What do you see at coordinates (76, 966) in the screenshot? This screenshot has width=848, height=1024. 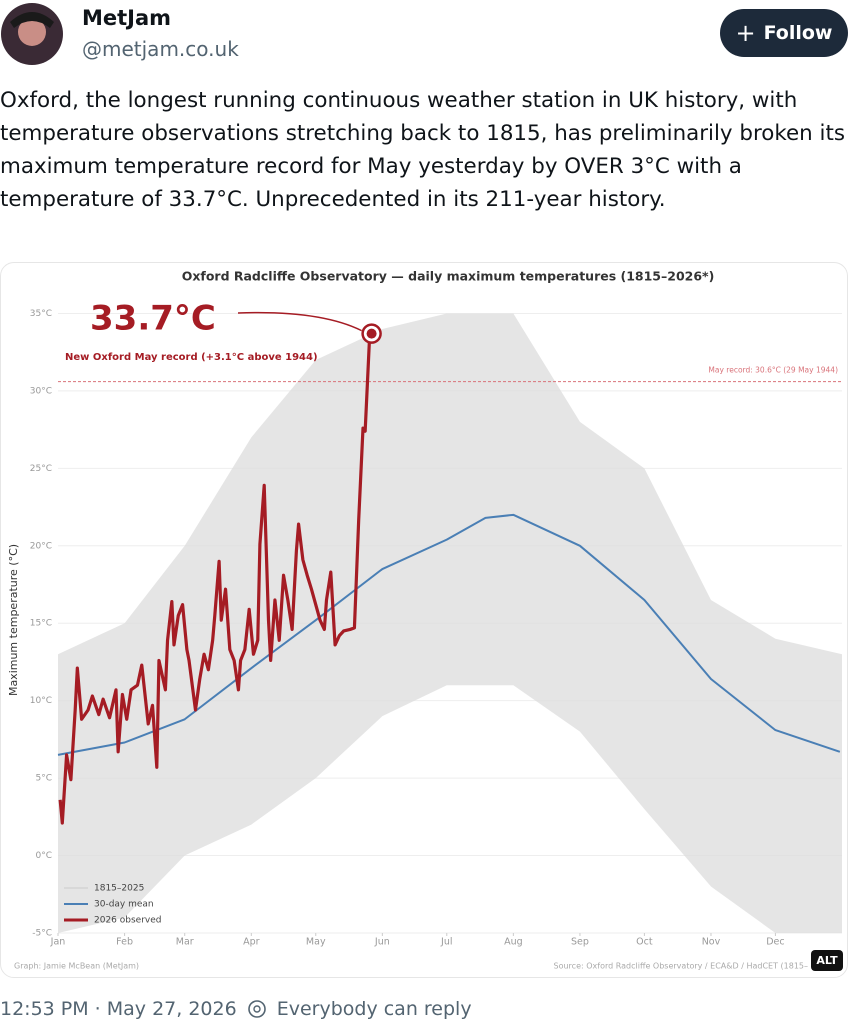 I see `credit: Graph: Jamie McBean (MetJam)` at bounding box center [76, 966].